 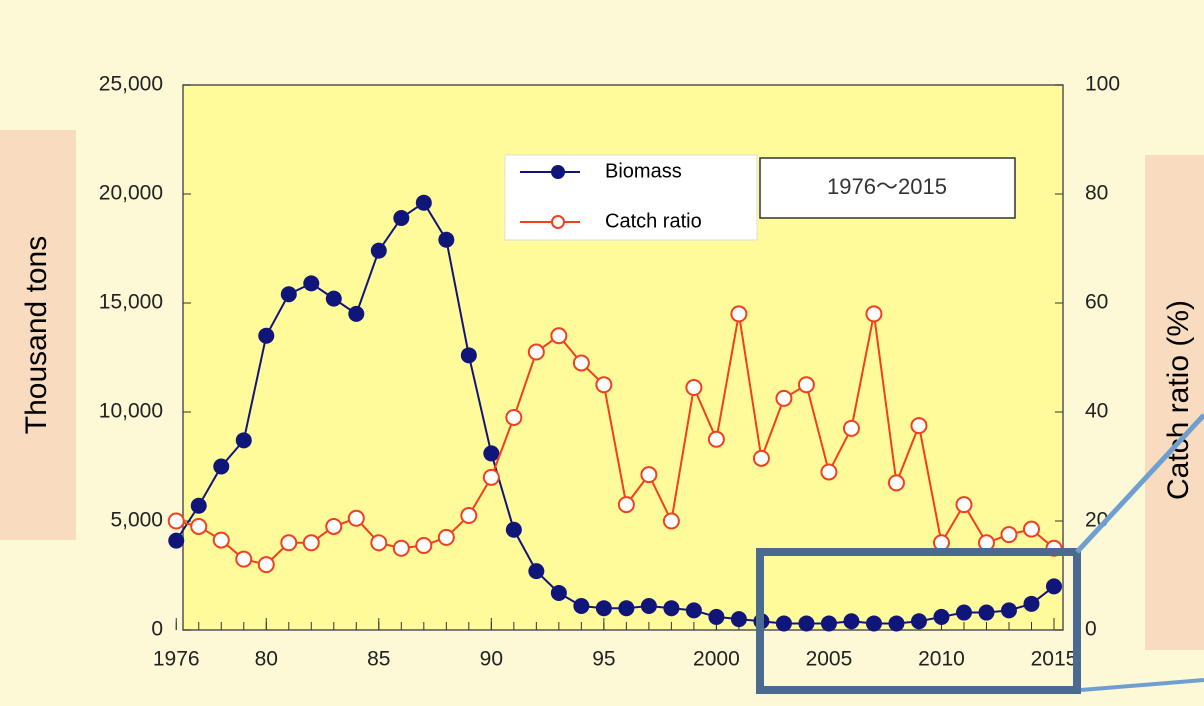 I want to click on x-tick-label: 2005, so click(x=829, y=659).